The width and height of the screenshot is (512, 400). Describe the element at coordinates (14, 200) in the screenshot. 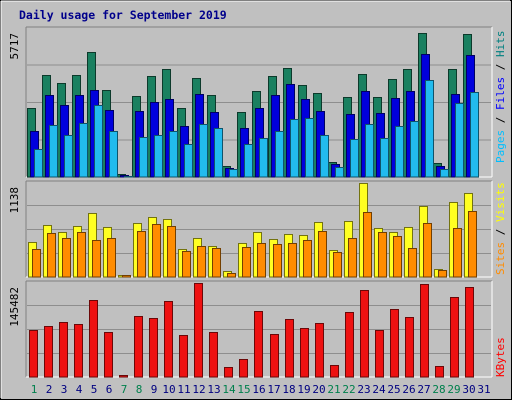

I see `y-max-label: 1138` at that location.